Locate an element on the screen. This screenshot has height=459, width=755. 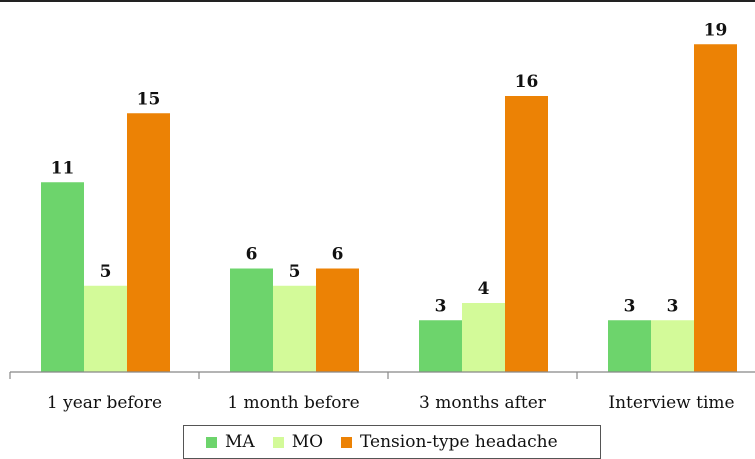
x-tick-label: 1 month before is located at coordinates (293, 403).